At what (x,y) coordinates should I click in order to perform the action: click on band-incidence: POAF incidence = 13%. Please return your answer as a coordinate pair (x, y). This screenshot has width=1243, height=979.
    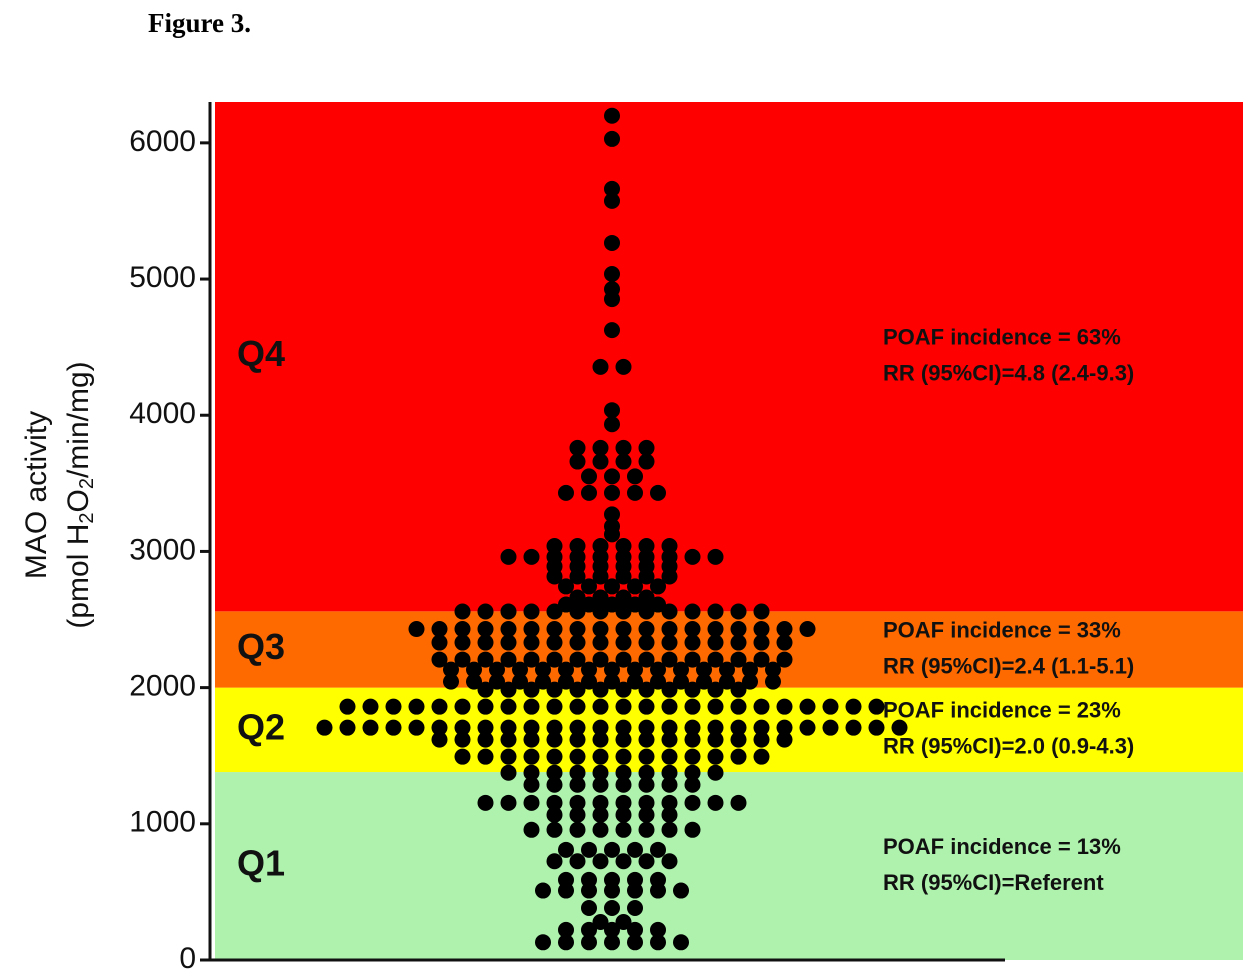
    Looking at the image, I should click on (1002, 846).